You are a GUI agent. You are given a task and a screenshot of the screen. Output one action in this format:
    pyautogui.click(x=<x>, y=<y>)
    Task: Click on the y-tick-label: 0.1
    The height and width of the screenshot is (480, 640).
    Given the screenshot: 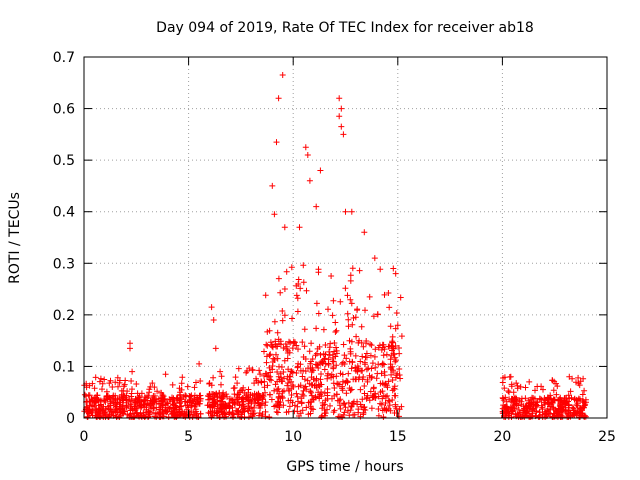 What is the action you would take?
    pyautogui.click(x=64, y=367)
    